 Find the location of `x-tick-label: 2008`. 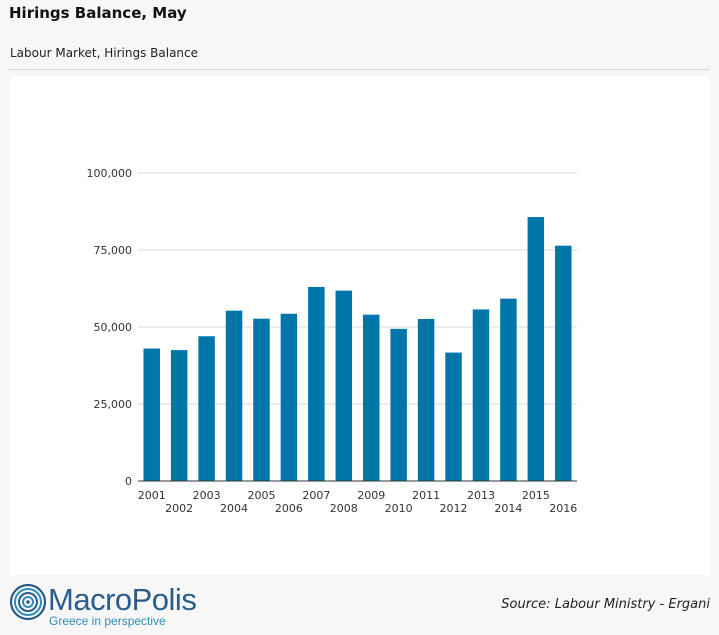

x-tick-label: 2008 is located at coordinates (344, 508).